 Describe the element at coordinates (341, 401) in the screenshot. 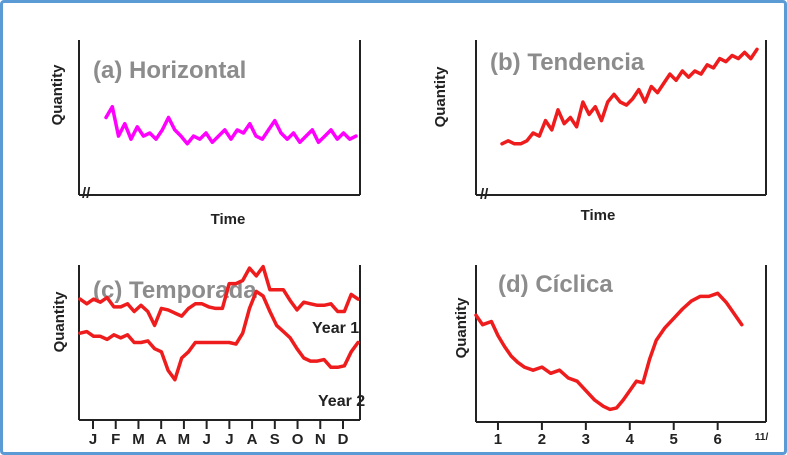

I see `year-2-label: Year 2` at that location.